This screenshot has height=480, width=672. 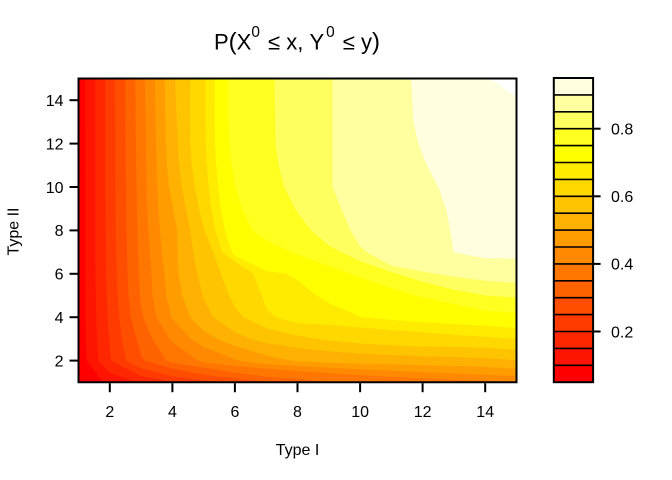 I want to click on svg-text: Type I, so click(x=298, y=450).